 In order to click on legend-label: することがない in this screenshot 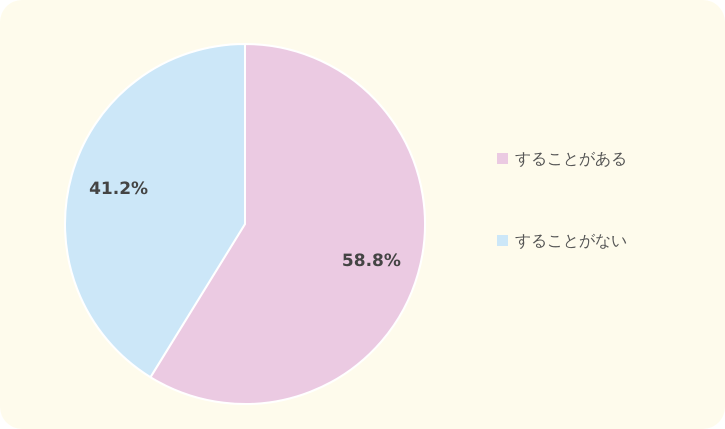, I will do `click(571, 240)`.